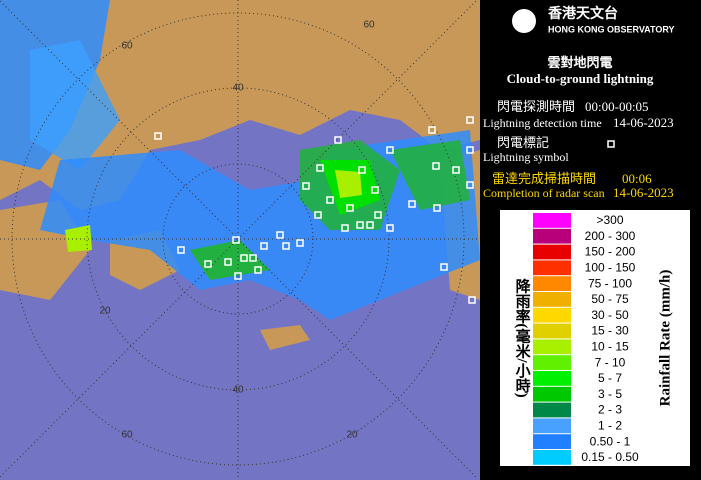 This screenshot has width=701, height=480. I want to click on legend-label: 2 - 3, so click(610, 410).